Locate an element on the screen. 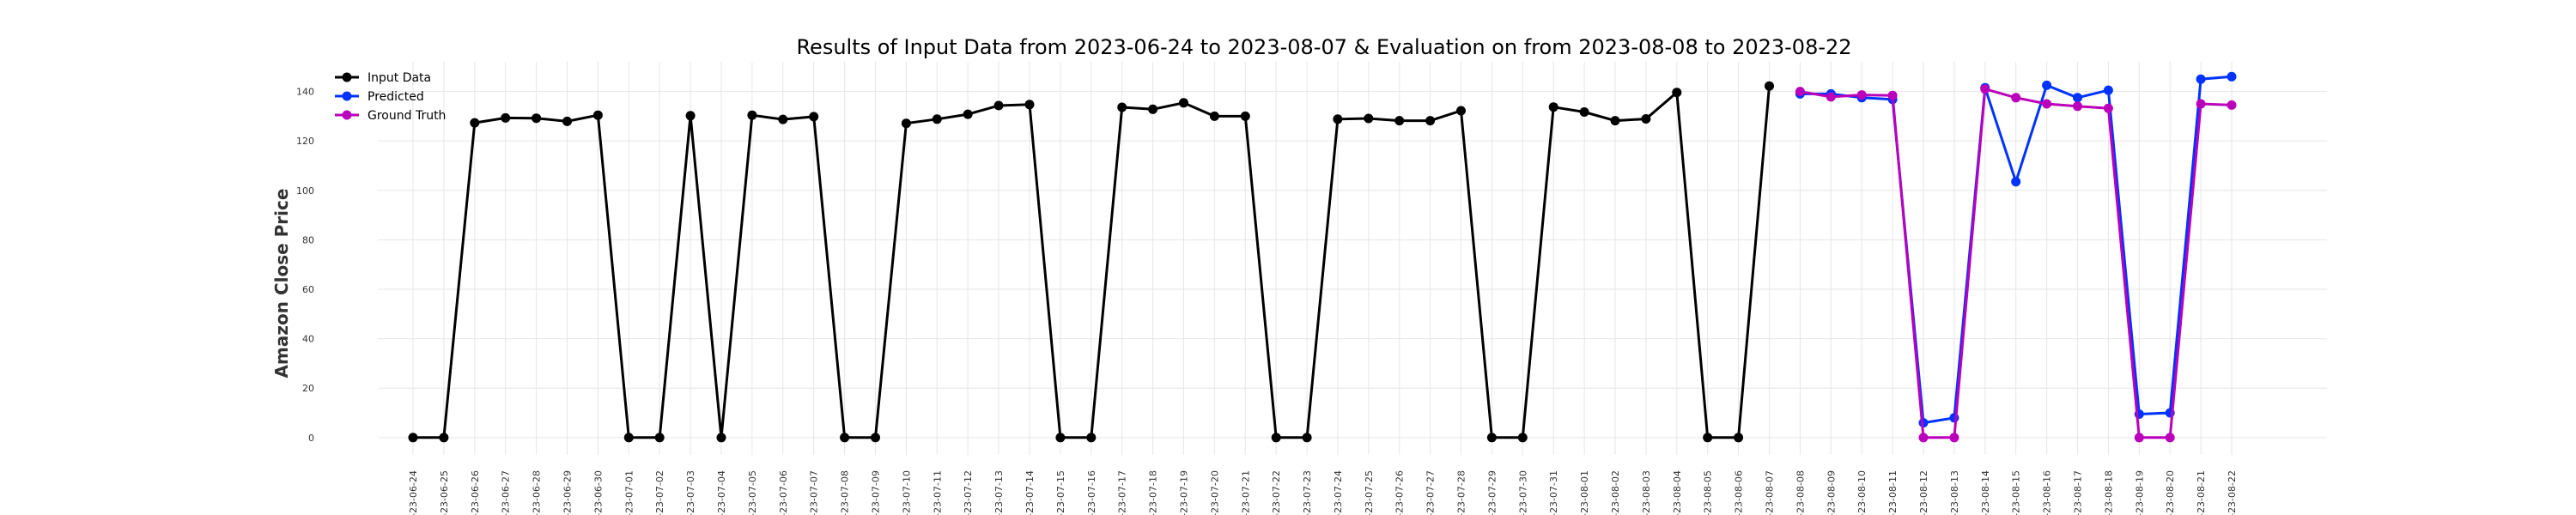 The width and height of the screenshot is (2576, 515). legend-label: Input Data is located at coordinates (399, 78).